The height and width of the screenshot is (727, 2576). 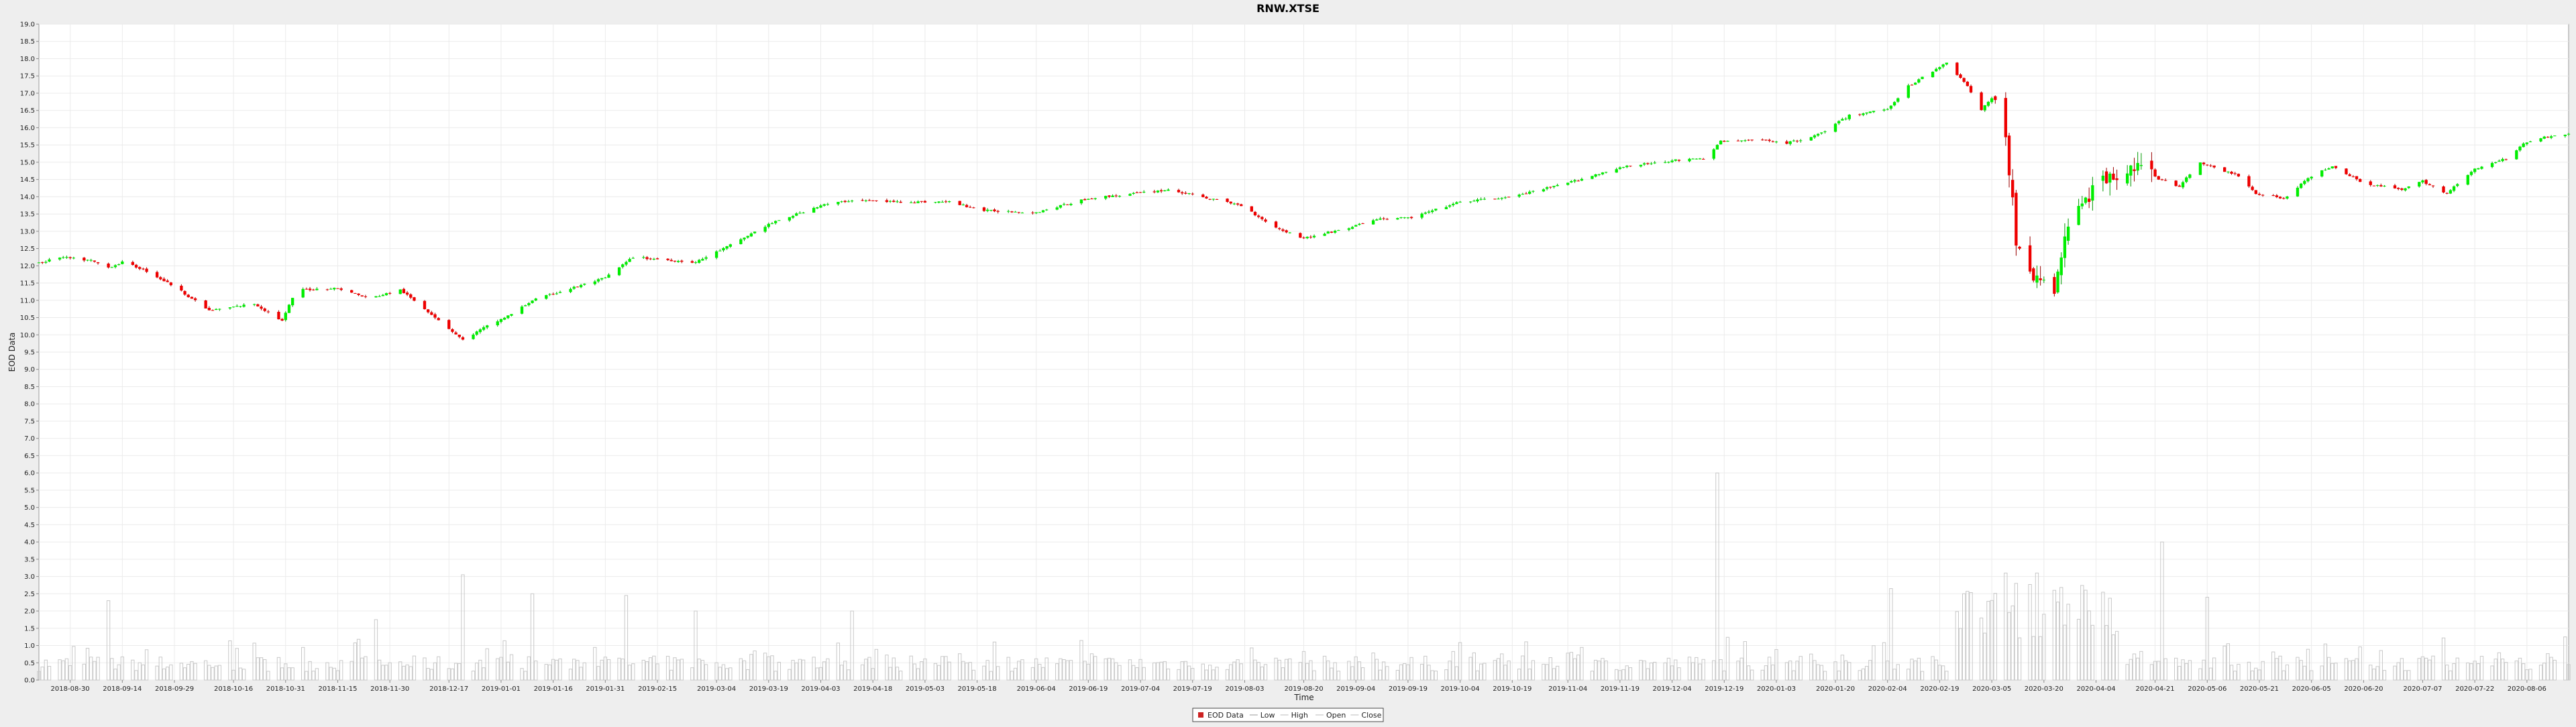 What do you see at coordinates (2422, 689) in the screenshot?
I see `x-tick-label: 2020-07-07` at bounding box center [2422, 689].